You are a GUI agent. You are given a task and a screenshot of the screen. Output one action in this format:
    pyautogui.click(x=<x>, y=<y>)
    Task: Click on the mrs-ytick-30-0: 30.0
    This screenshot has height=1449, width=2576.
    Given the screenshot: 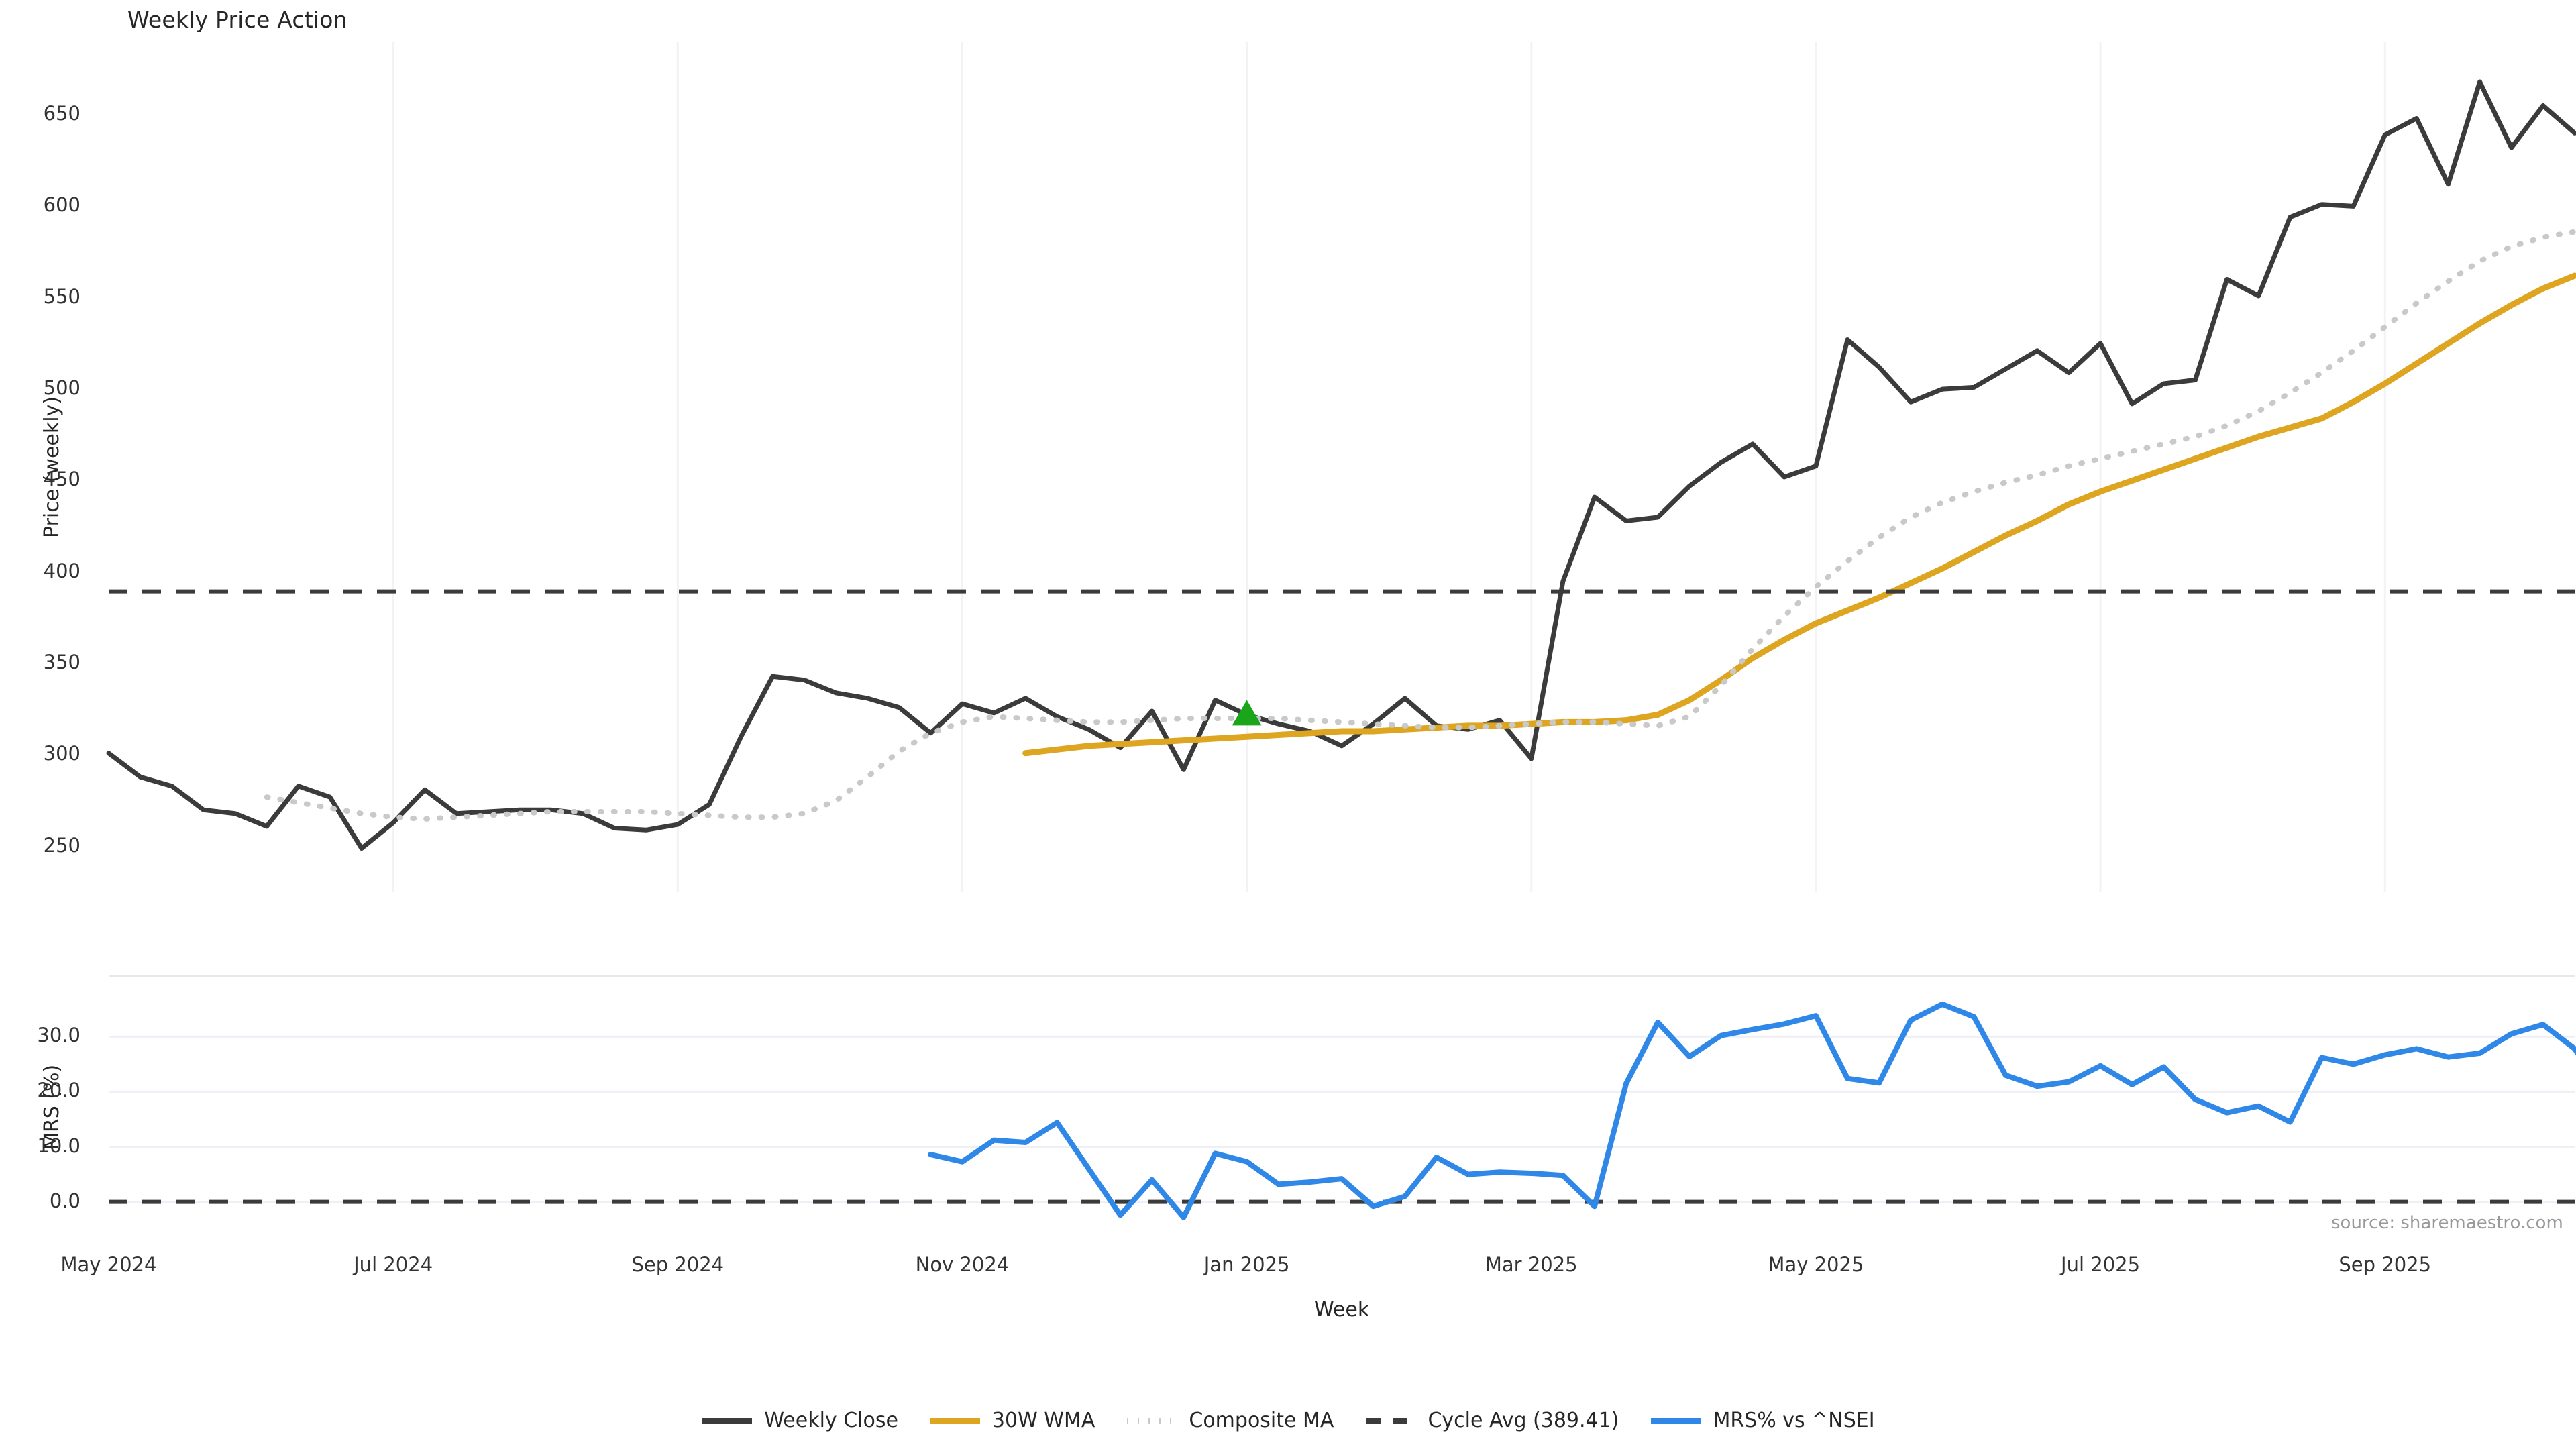 What is the action you would take?
    pyautogui.click(x=58, y=1035)
    